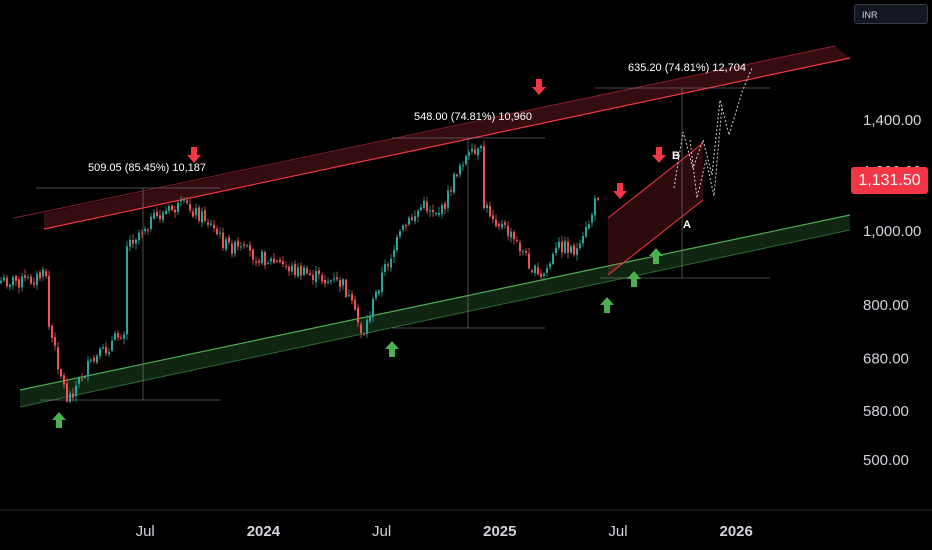 This screenshot has height=550, width=932. Describe the element at coordinates (655, 180) in the screenshot. I see `corrective-upper` at that location.